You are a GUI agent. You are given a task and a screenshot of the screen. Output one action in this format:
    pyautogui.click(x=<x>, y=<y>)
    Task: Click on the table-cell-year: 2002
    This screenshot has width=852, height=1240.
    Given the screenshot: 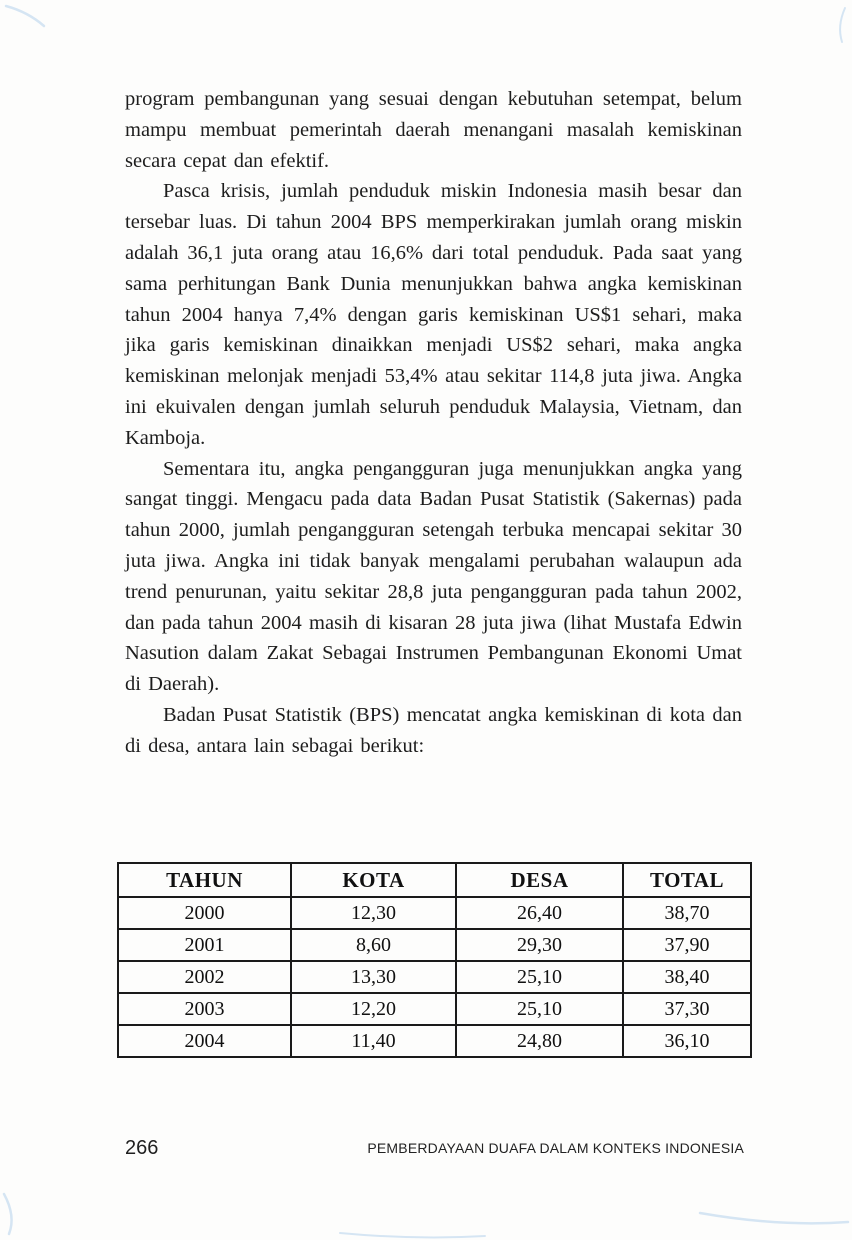 What is the action you would take?
    pyautogui.click(x=204, y=977)
    